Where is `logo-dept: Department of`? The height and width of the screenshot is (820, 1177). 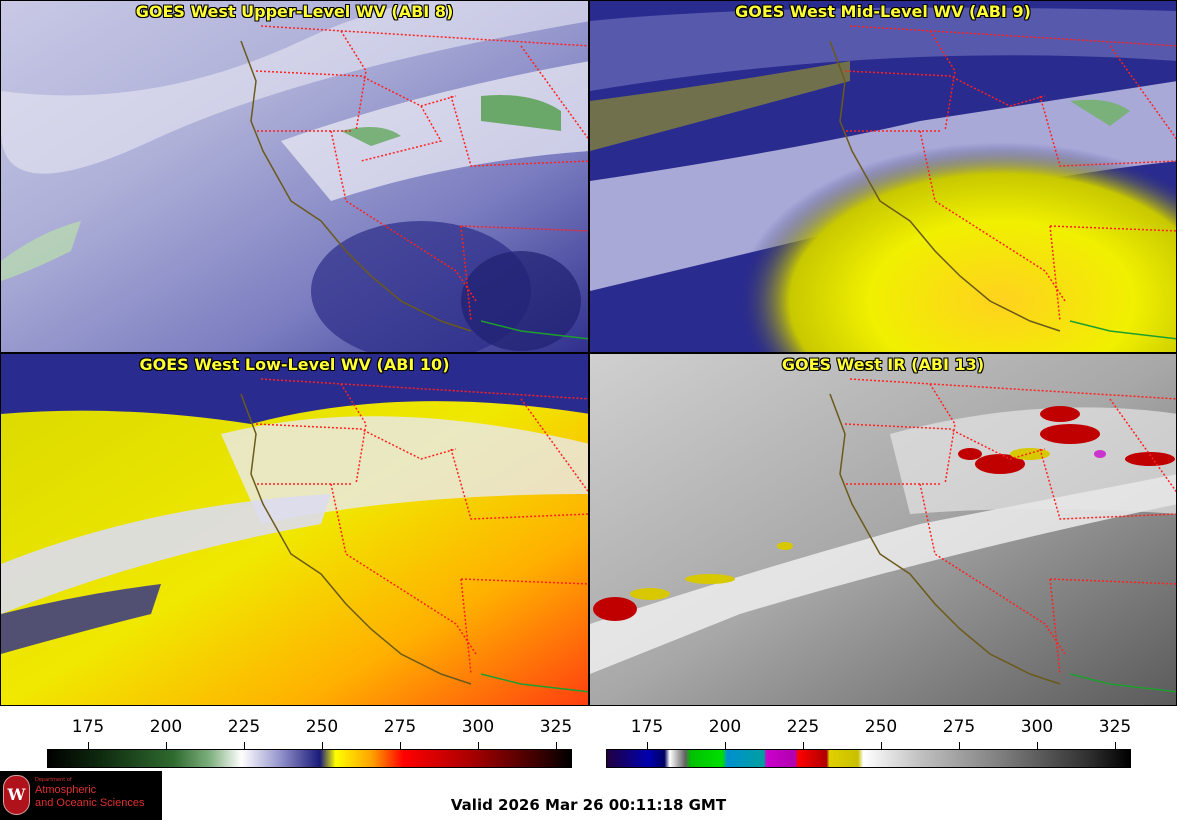
logo-dept: Department of is located at coordinates (53, 780).